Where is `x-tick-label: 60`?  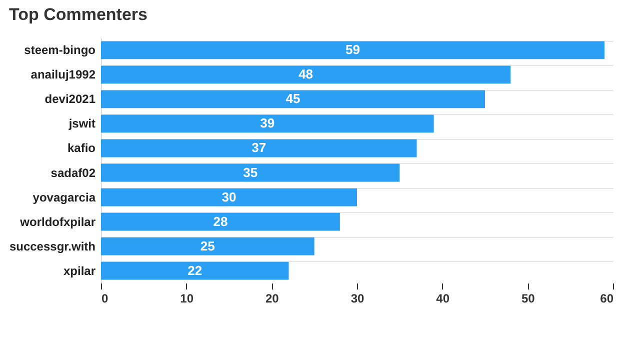 x-tick-label: 60 is located at coordinates (607, 299).